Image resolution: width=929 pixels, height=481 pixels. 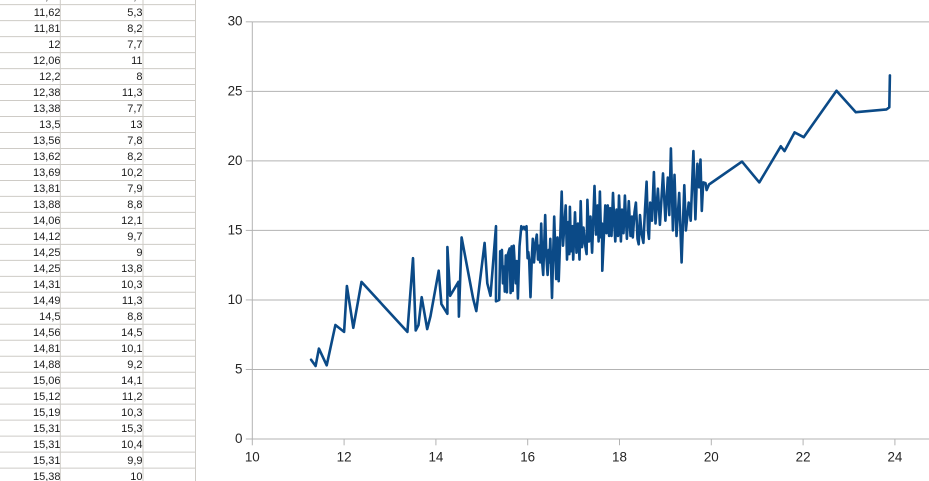 What do you see at coordinates (238, 438) in the screenshot?
I see `svg-text: 0` at bounding box center [238, 438].